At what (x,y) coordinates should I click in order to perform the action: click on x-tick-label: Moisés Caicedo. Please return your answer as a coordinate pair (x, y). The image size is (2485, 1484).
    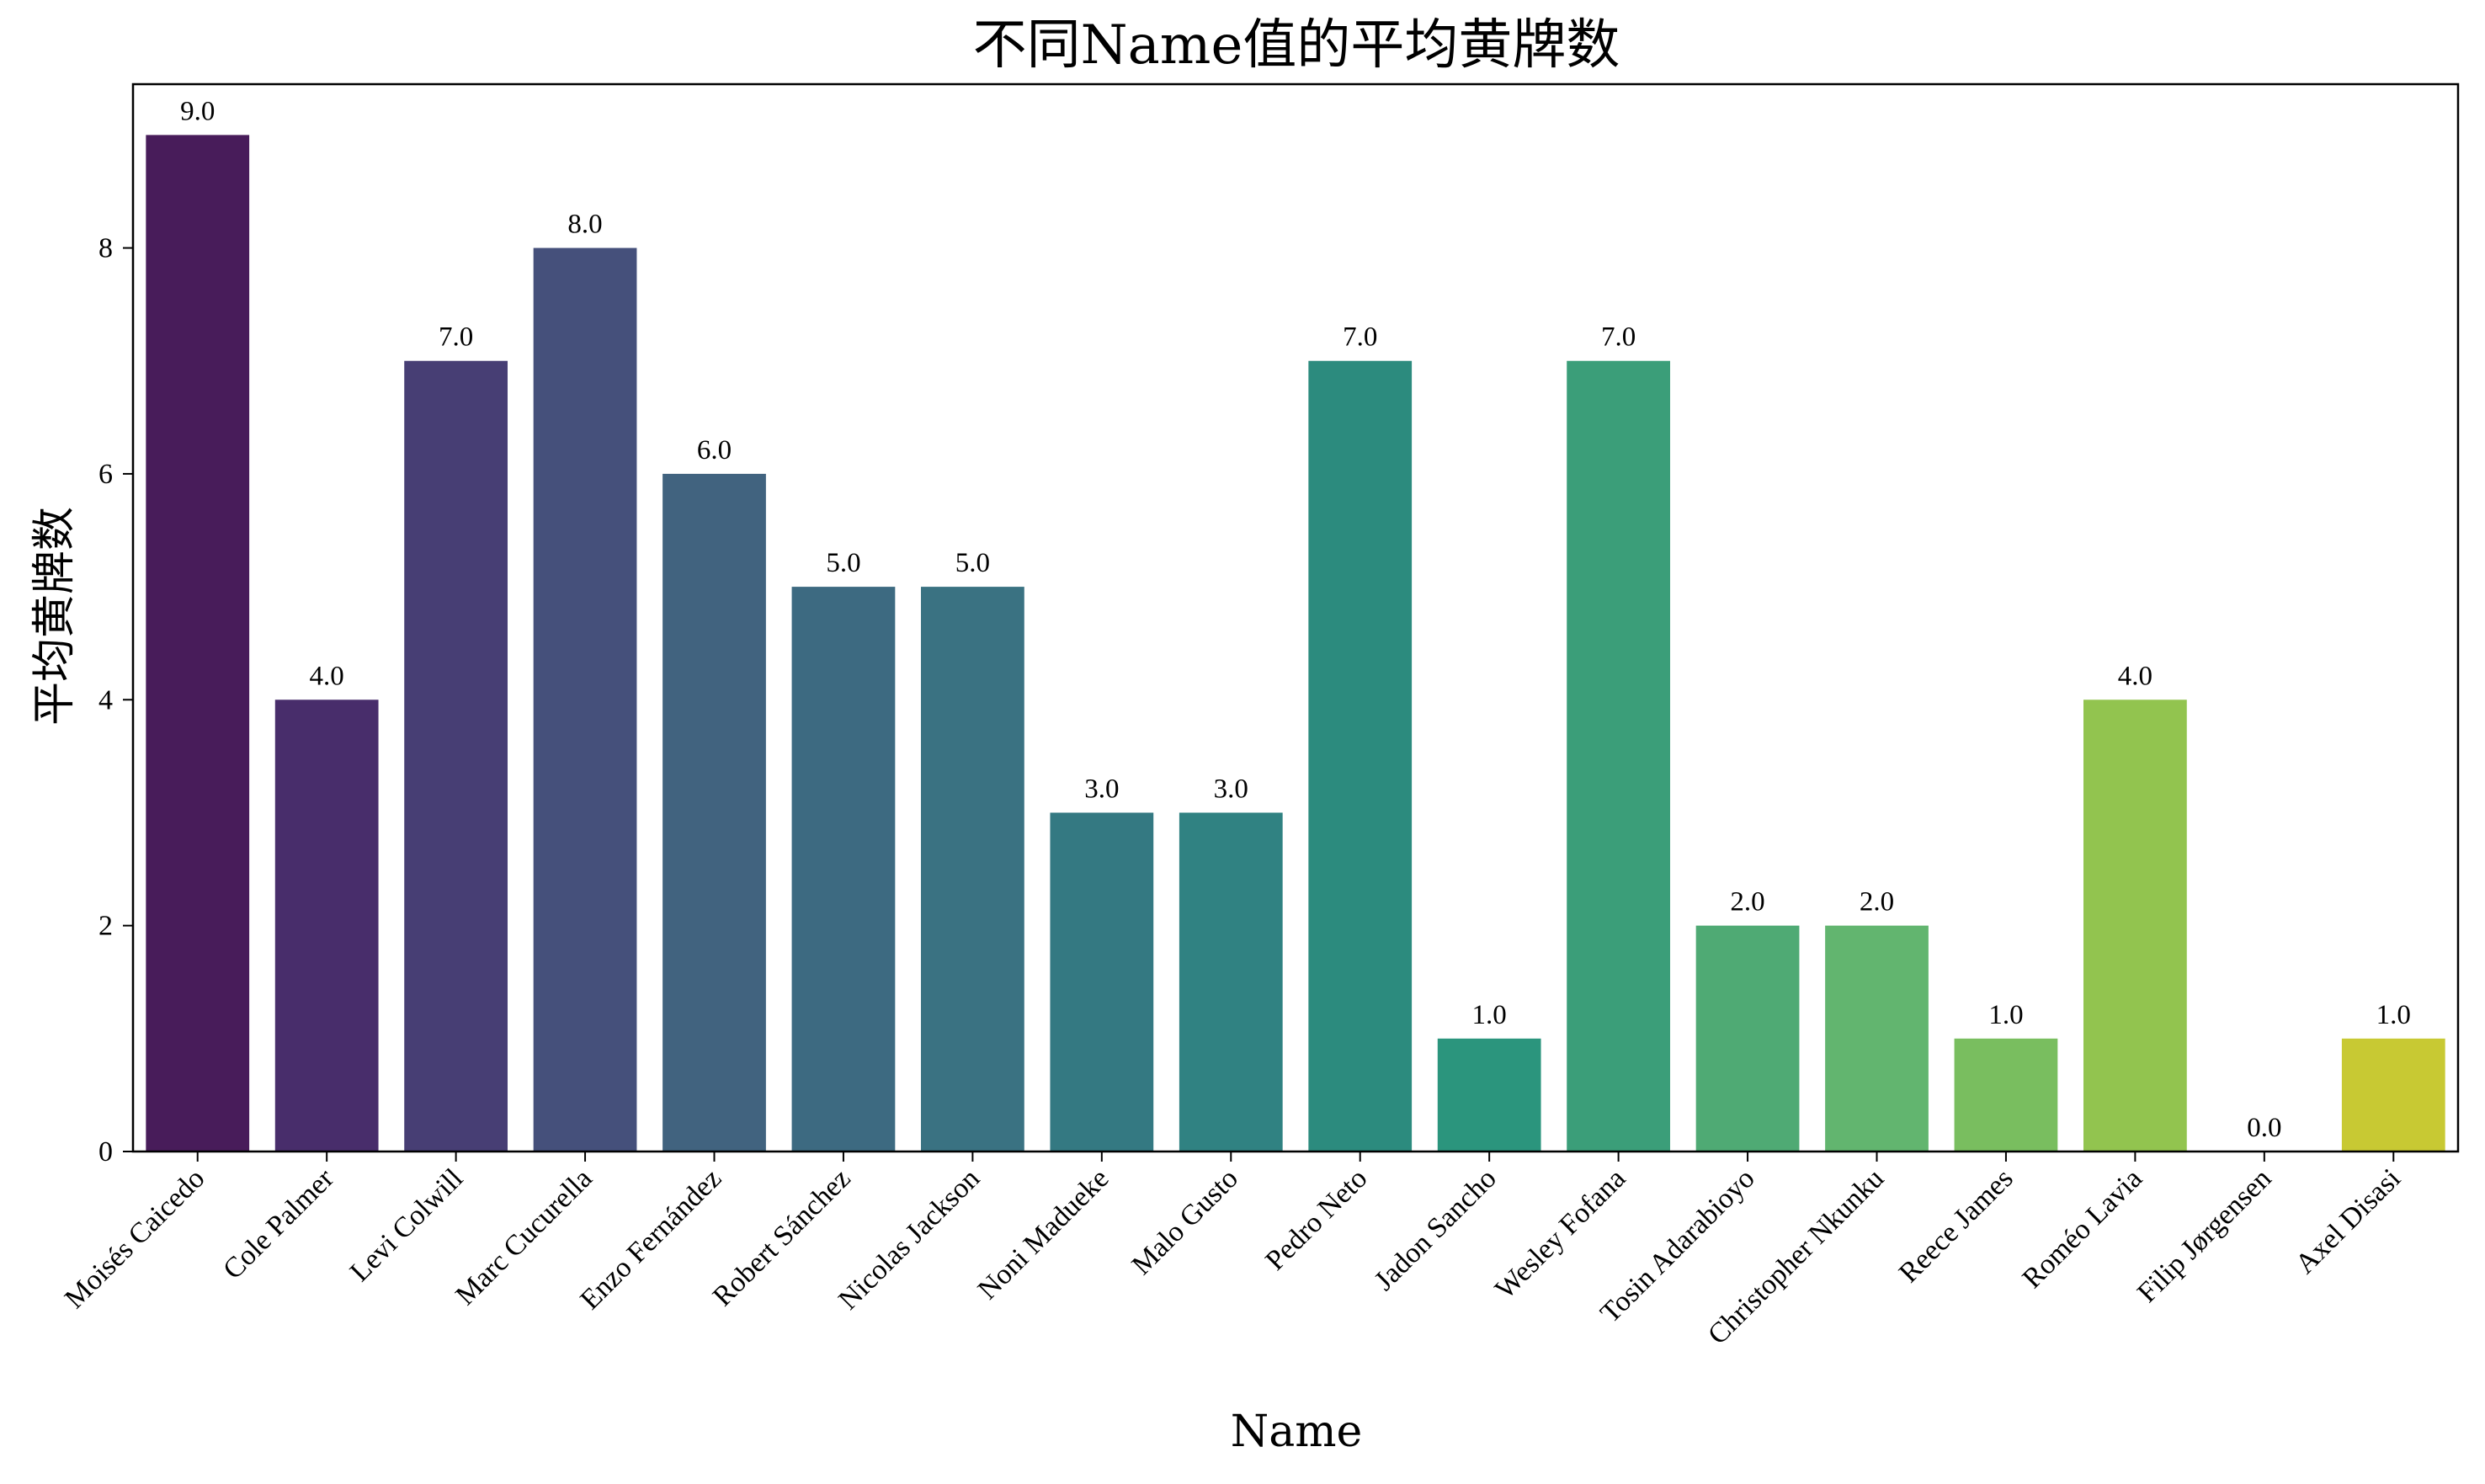
    Looking at the image, I should click on (134, 1238).